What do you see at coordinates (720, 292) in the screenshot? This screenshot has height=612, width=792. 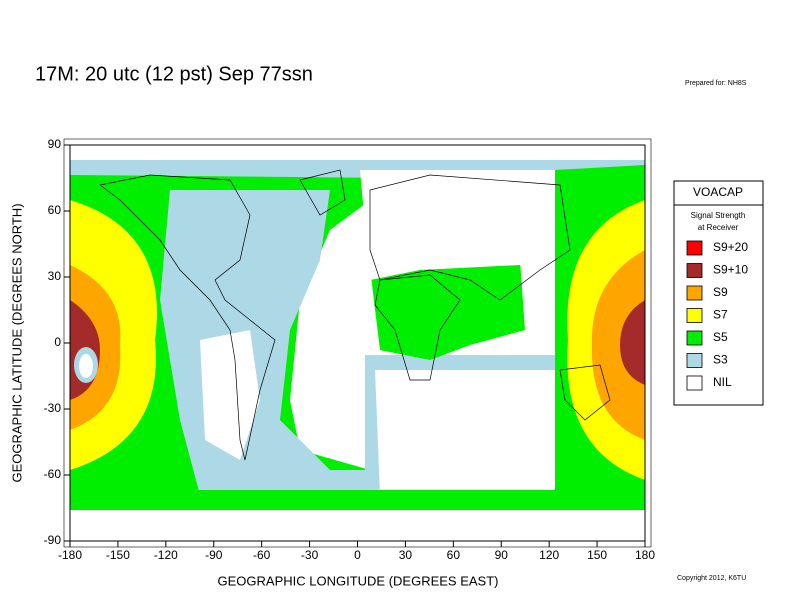 I see `legend-label: S9` at bounding box center [720, 292].